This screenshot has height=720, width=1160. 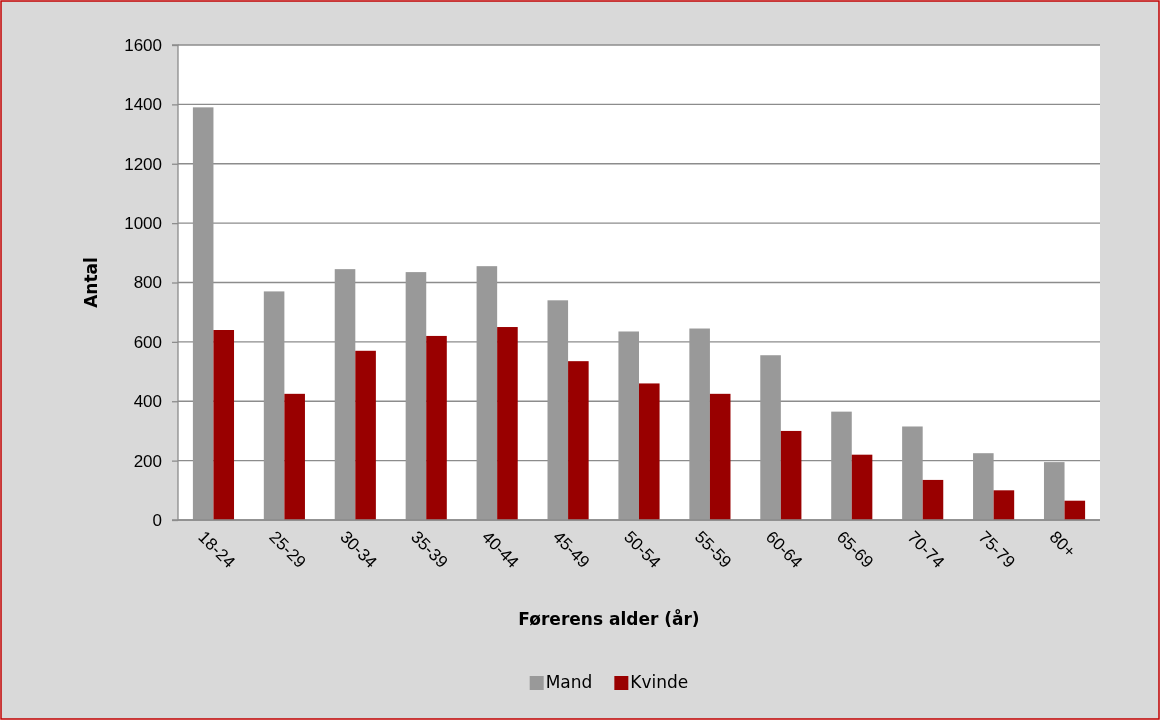 What do you see at coordinates (91, 282) in the screenshot?
I see `y-axis-title: Antal` at bounding box center [91, 282].